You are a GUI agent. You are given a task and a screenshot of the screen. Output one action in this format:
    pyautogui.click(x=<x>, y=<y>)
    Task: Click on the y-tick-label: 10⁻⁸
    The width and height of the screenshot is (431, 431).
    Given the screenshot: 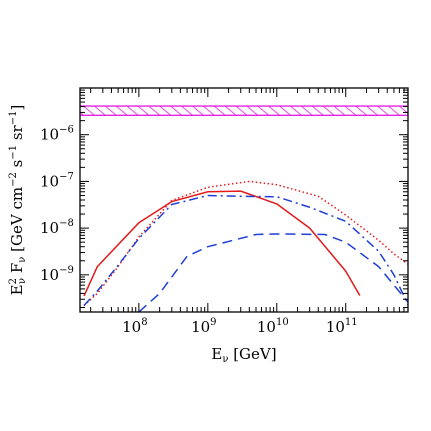 What is the action you would take?
    pyautogui.click(x=57, y=227)
    